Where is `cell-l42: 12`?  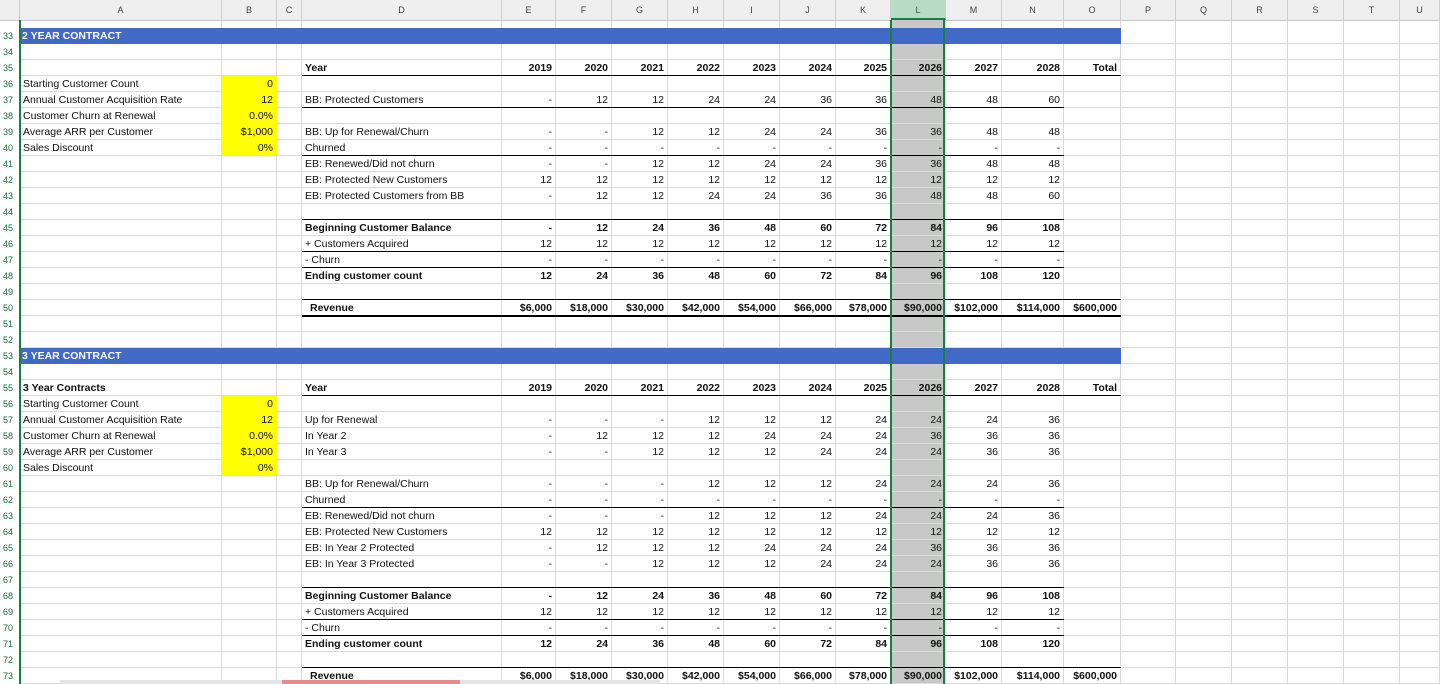
cell-l42: 12 is located at coordinates (936, 180).